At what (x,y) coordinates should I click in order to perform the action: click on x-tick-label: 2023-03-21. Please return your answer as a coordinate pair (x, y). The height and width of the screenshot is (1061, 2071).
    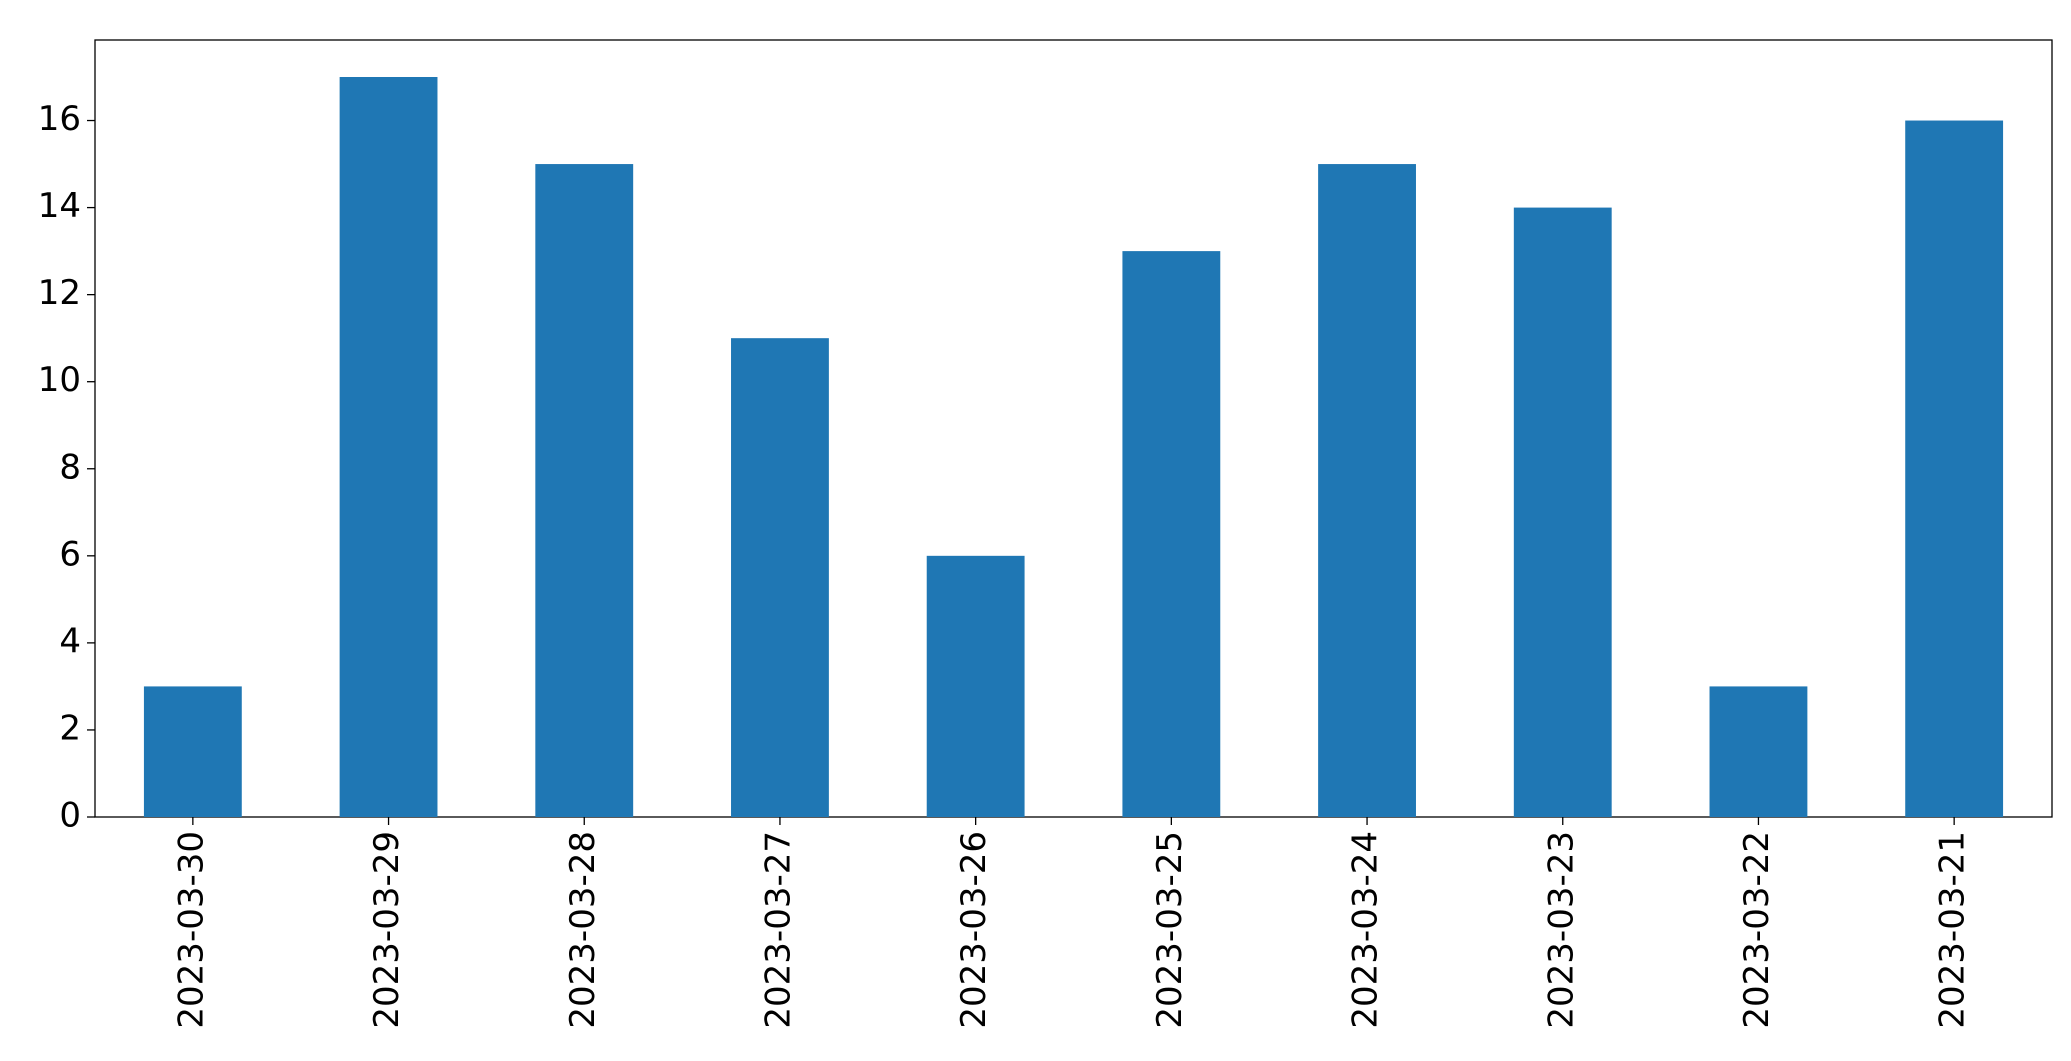
    Looking at the image, I should click on (1953, 930).